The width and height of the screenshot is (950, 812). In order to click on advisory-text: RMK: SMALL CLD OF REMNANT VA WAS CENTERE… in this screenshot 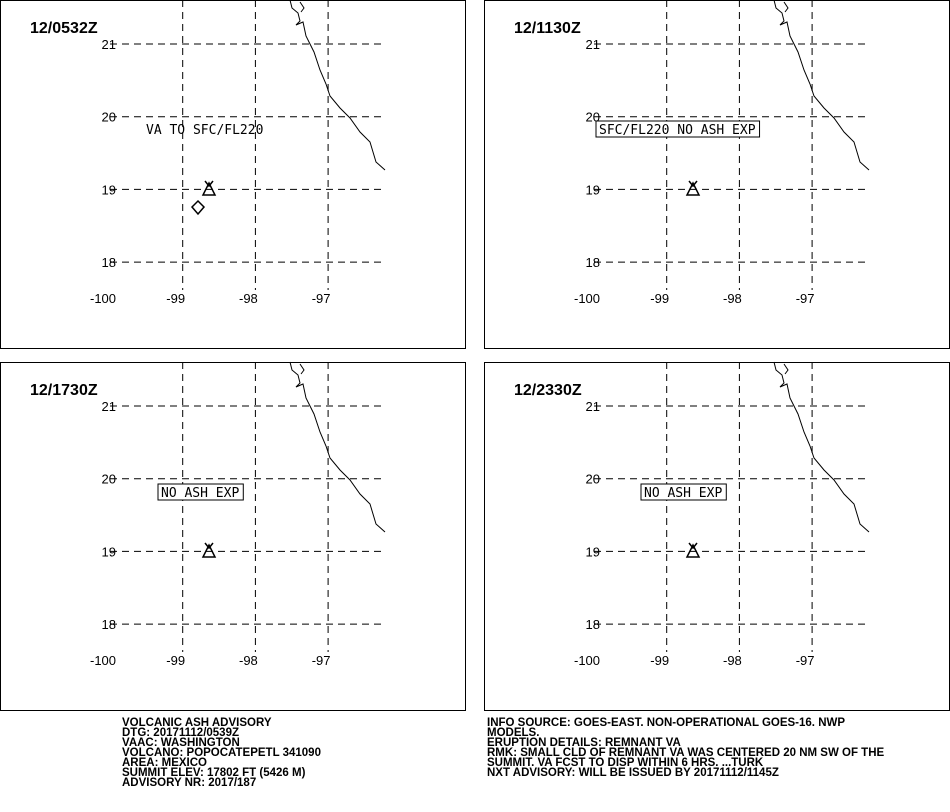, I will do `click(686, 753)`.